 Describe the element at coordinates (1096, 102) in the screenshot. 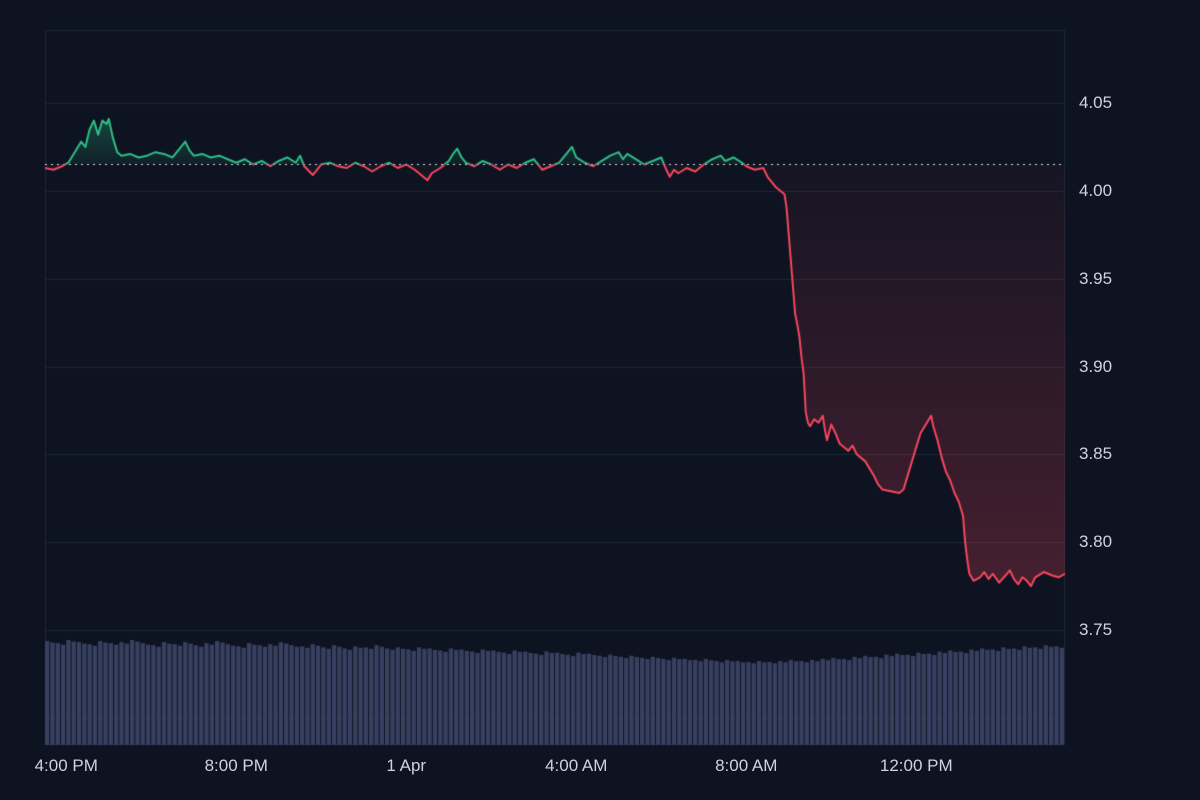

I see `y-axis-label: 4.05` at that location.